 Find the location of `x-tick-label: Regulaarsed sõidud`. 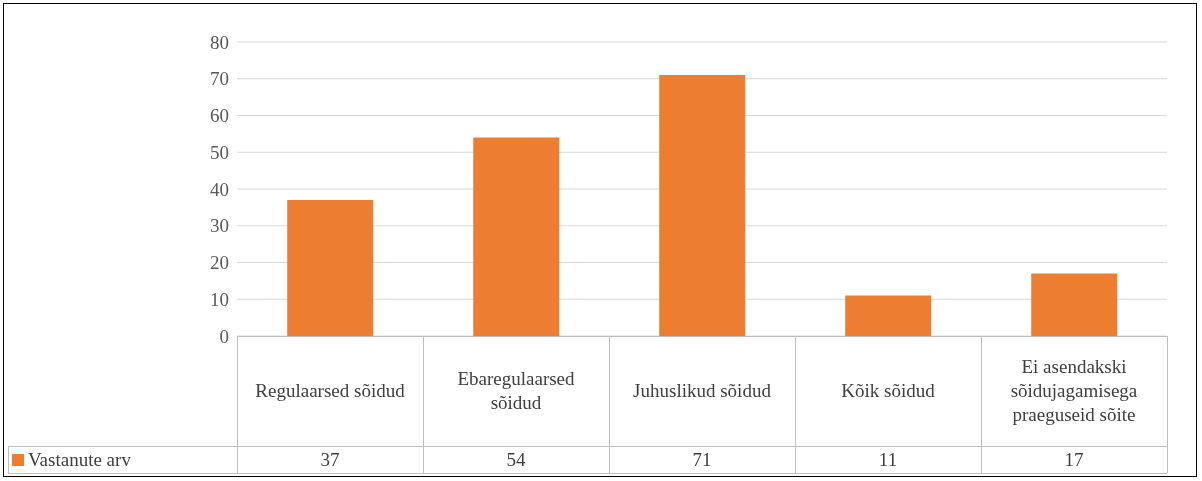

x-tick-label: Regulaarsed sõidud is located at coordinates (330, 391).